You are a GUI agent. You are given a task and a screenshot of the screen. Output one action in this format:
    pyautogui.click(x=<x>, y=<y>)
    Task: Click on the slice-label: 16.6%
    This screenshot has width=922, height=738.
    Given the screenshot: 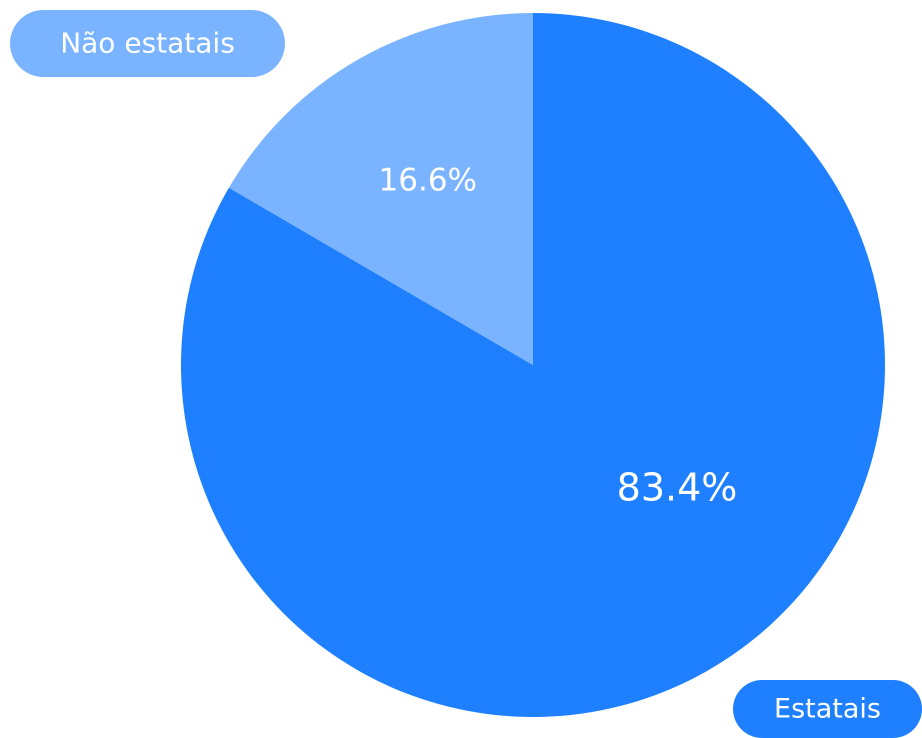 What is the action you would take?
    pyautogui.click(x=428, y=180)
    